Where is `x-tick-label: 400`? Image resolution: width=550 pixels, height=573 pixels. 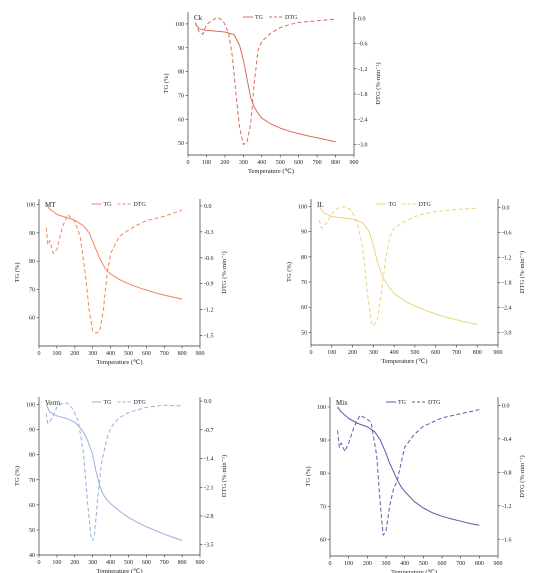
x-tick-label: 400 is located at coordinates (404, 564).